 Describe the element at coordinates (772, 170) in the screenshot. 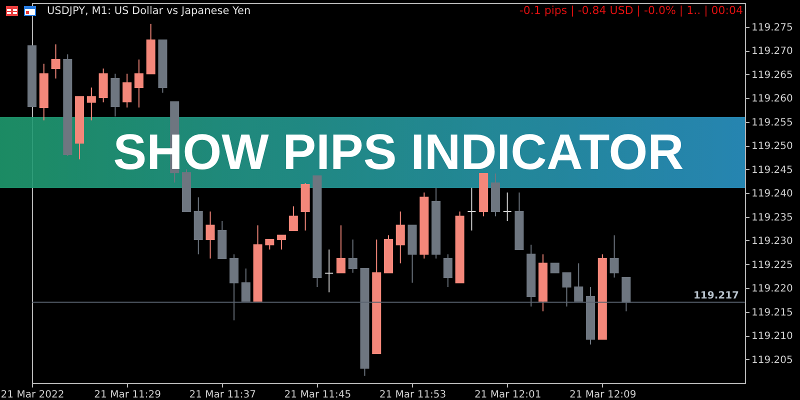

I see `y-tick-label: 119.245` at that location.